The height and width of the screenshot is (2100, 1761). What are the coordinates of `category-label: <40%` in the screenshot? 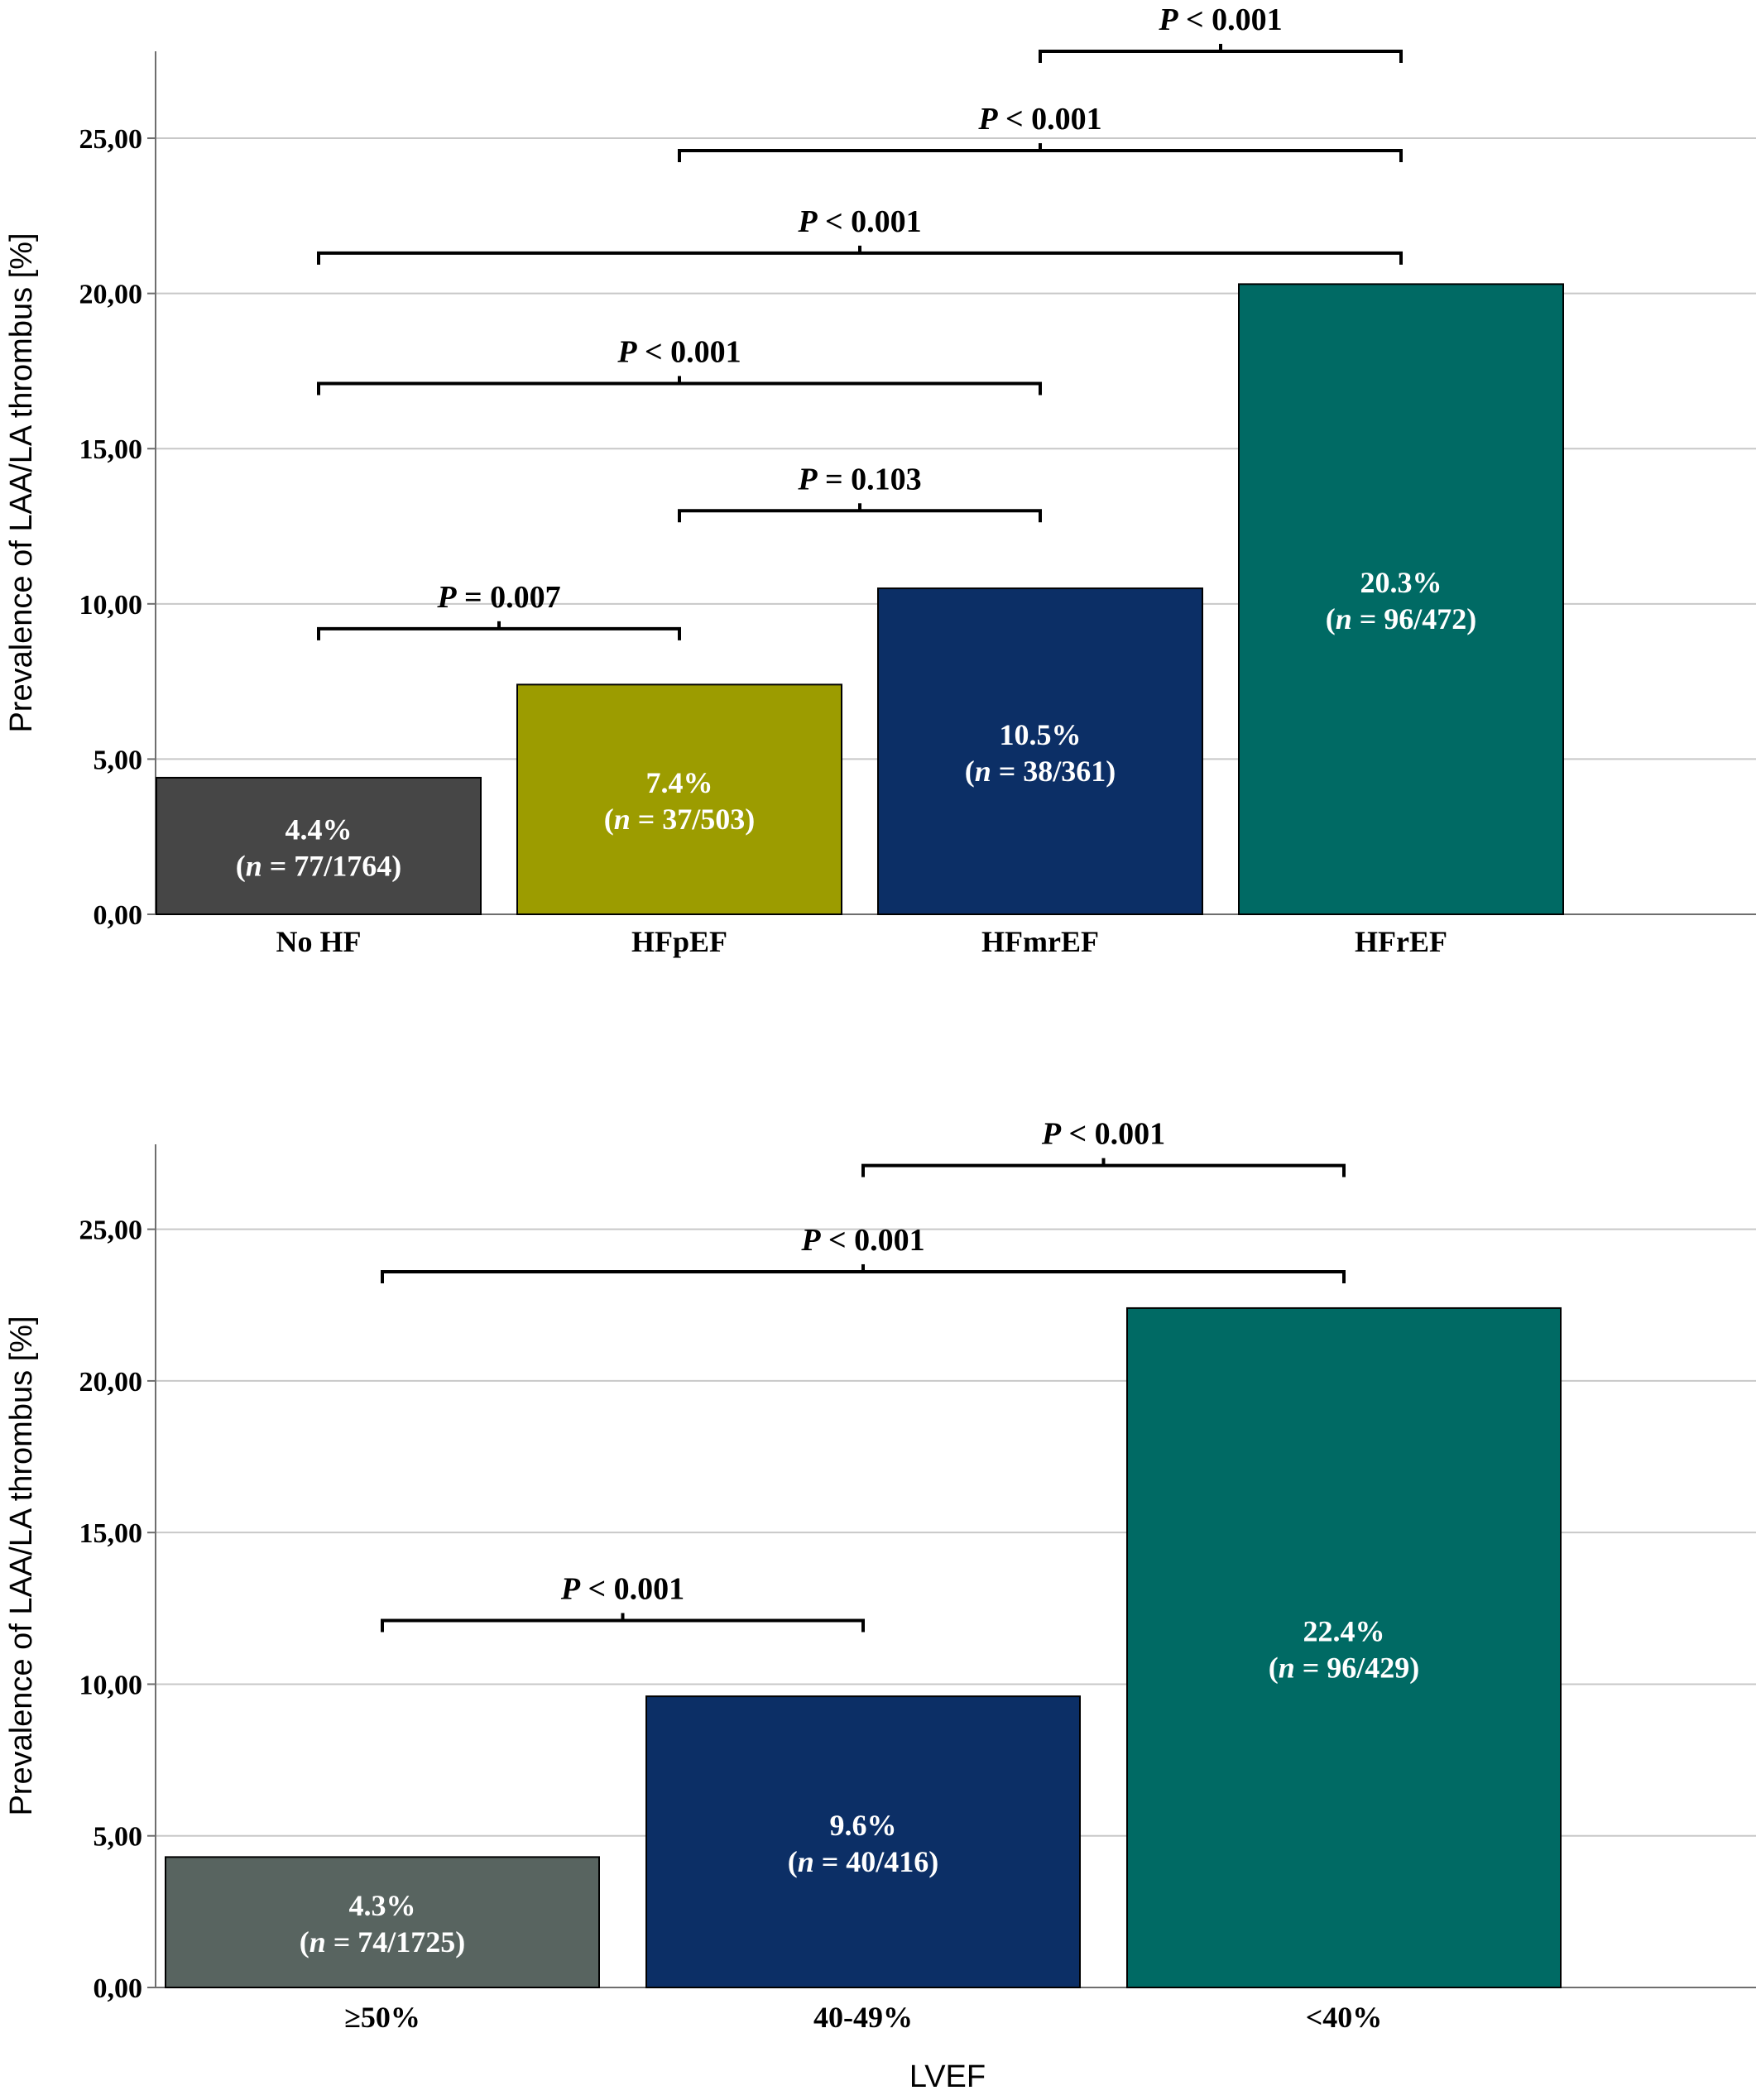 It's located at (1344, 2018).